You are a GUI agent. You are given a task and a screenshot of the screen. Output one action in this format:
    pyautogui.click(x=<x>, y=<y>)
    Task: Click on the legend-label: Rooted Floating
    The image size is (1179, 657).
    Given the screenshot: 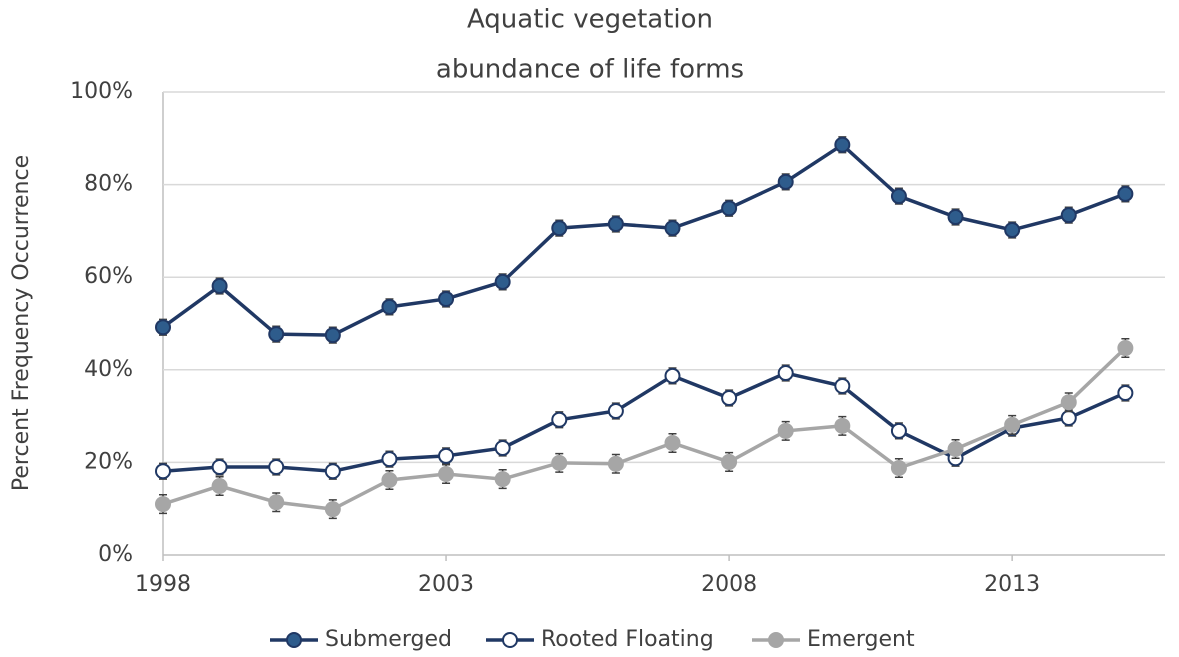 What is the action you would take?
    pyautogui.click(x=627, y=639)
    